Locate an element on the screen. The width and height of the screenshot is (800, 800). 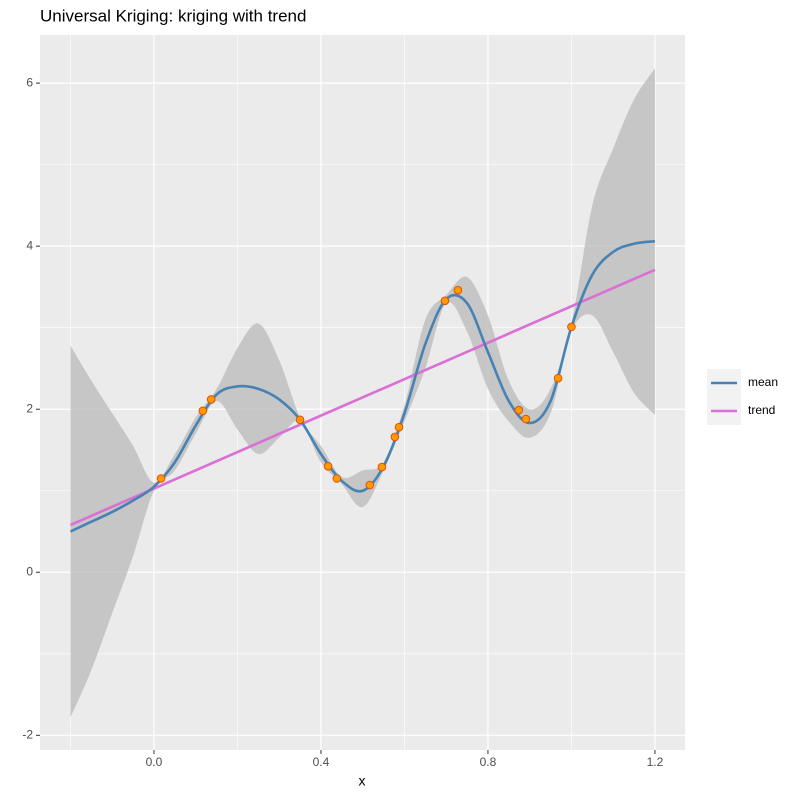
y-tick-label: -2 is located at coordinates (27, 734).